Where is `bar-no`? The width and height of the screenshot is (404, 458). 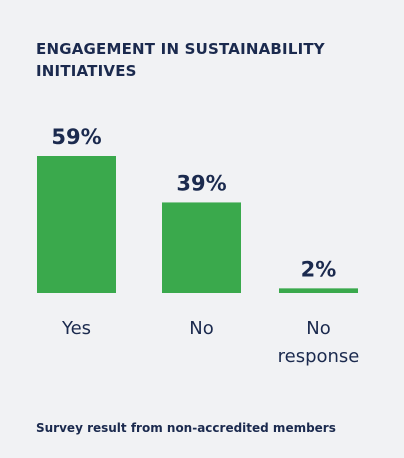 bar-no is located at coordinates (201, 247).